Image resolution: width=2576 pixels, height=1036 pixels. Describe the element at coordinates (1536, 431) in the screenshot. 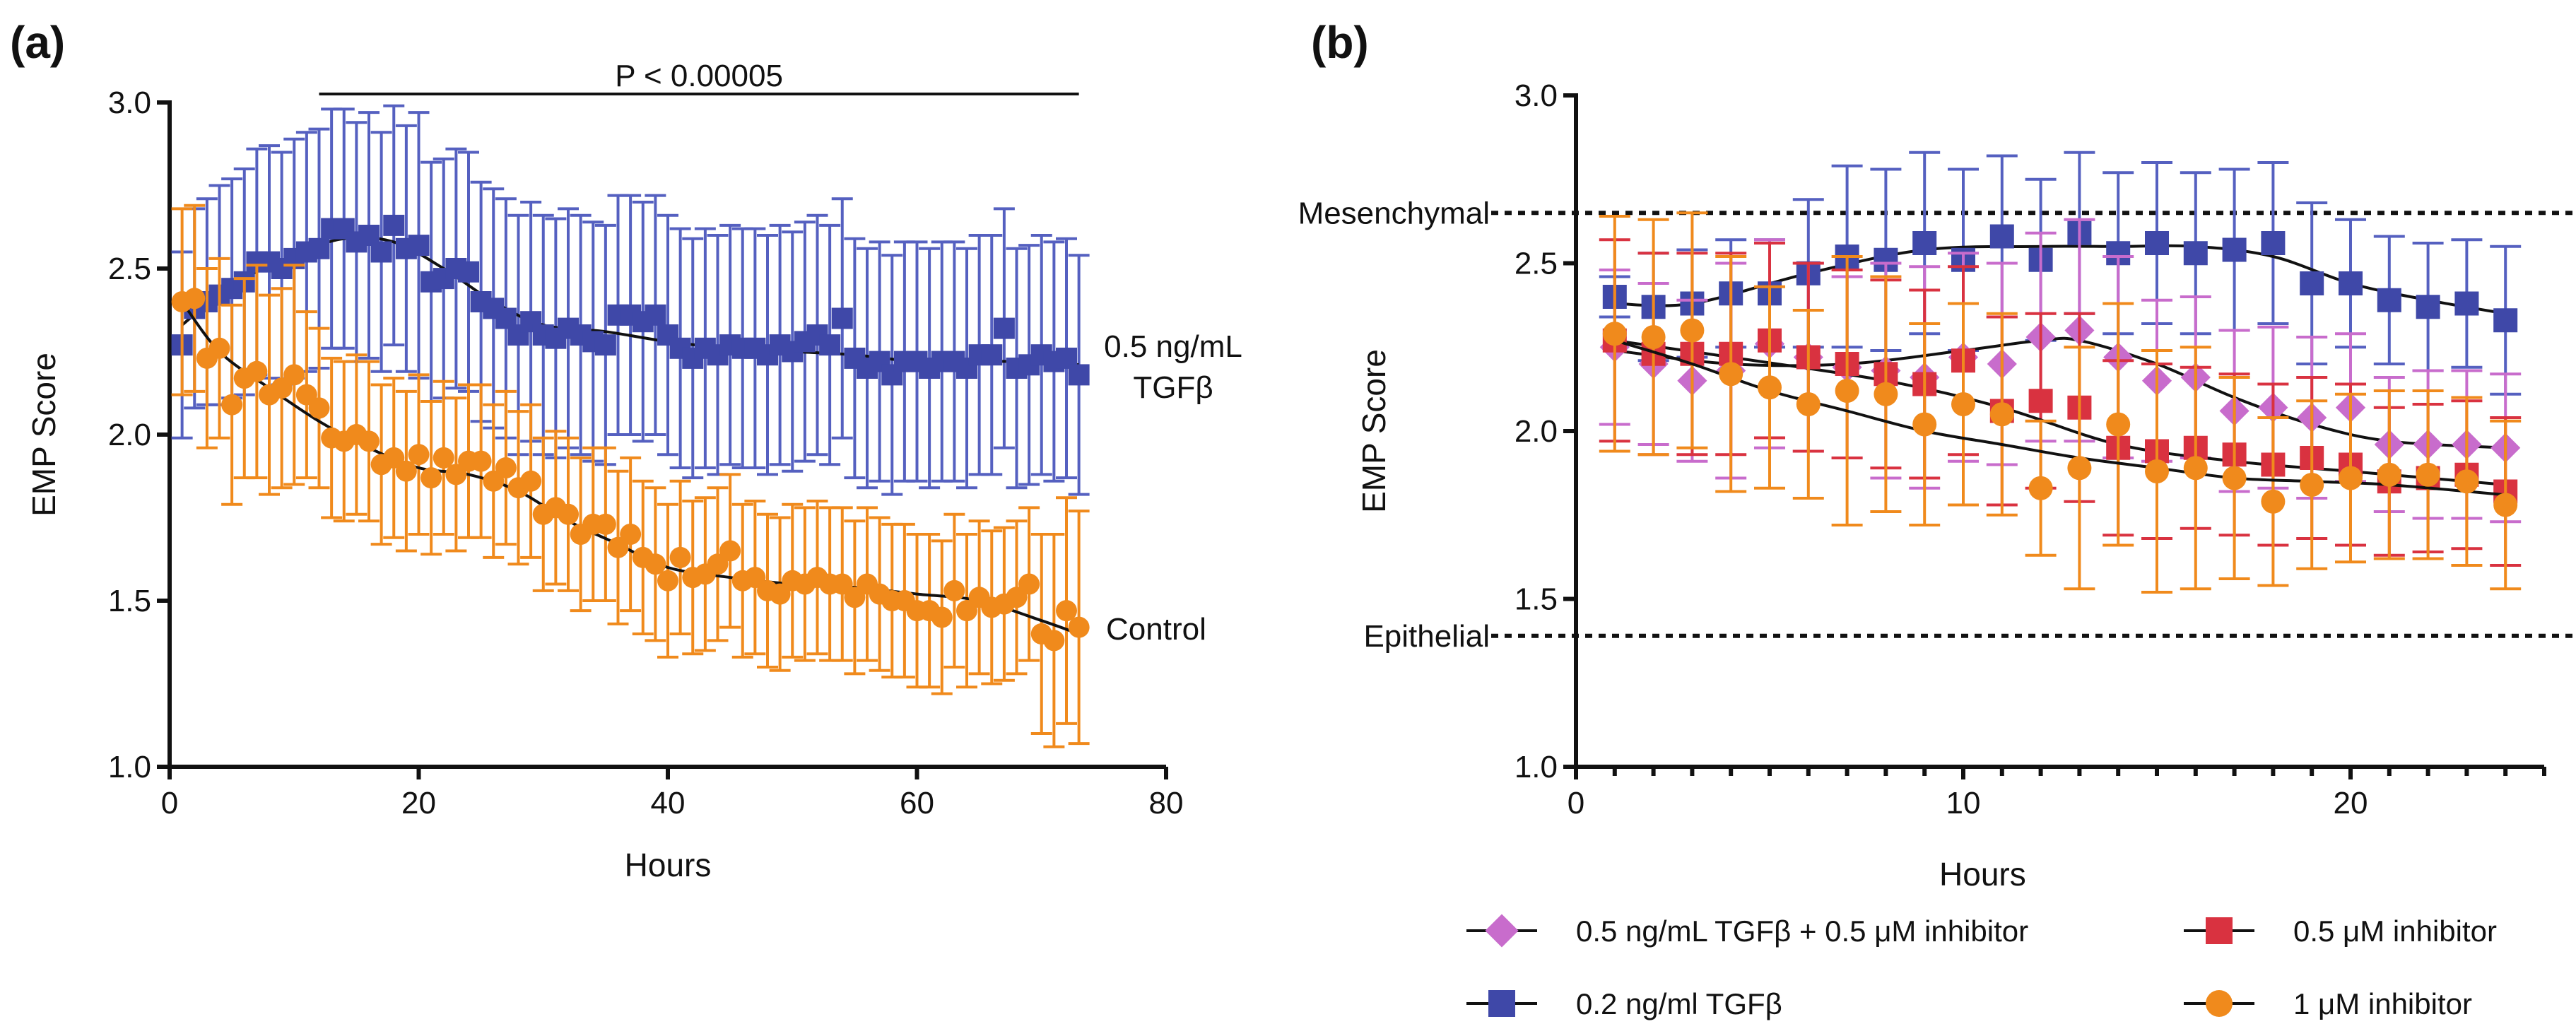

I see `panel-b-y-tick-label: 2.0` at that location.